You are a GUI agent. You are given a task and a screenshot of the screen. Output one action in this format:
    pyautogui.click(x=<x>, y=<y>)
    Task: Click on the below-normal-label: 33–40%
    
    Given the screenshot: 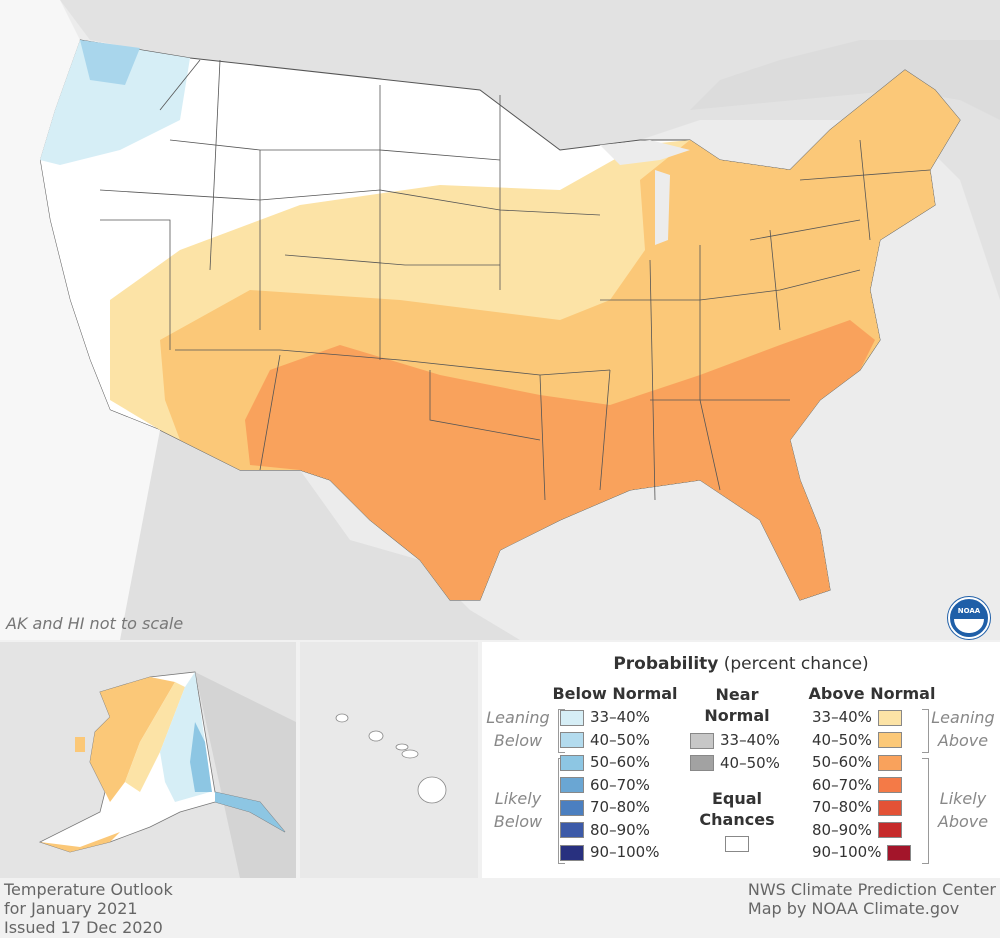 What is the action you would take?
    pyautogui.click(x=620, y=717)
    